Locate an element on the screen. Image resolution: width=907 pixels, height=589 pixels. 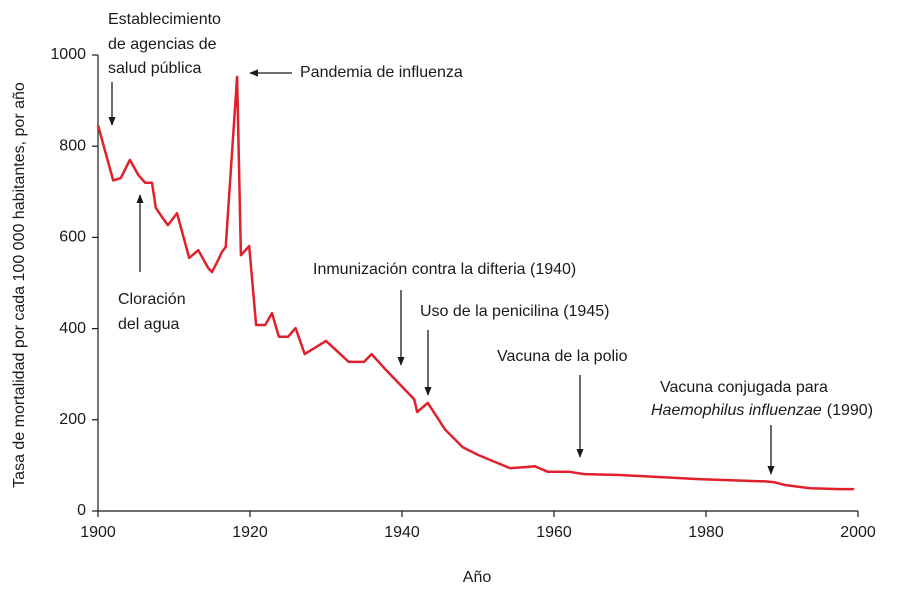
annotation: de agencias de is located at coordinates (162, 44).